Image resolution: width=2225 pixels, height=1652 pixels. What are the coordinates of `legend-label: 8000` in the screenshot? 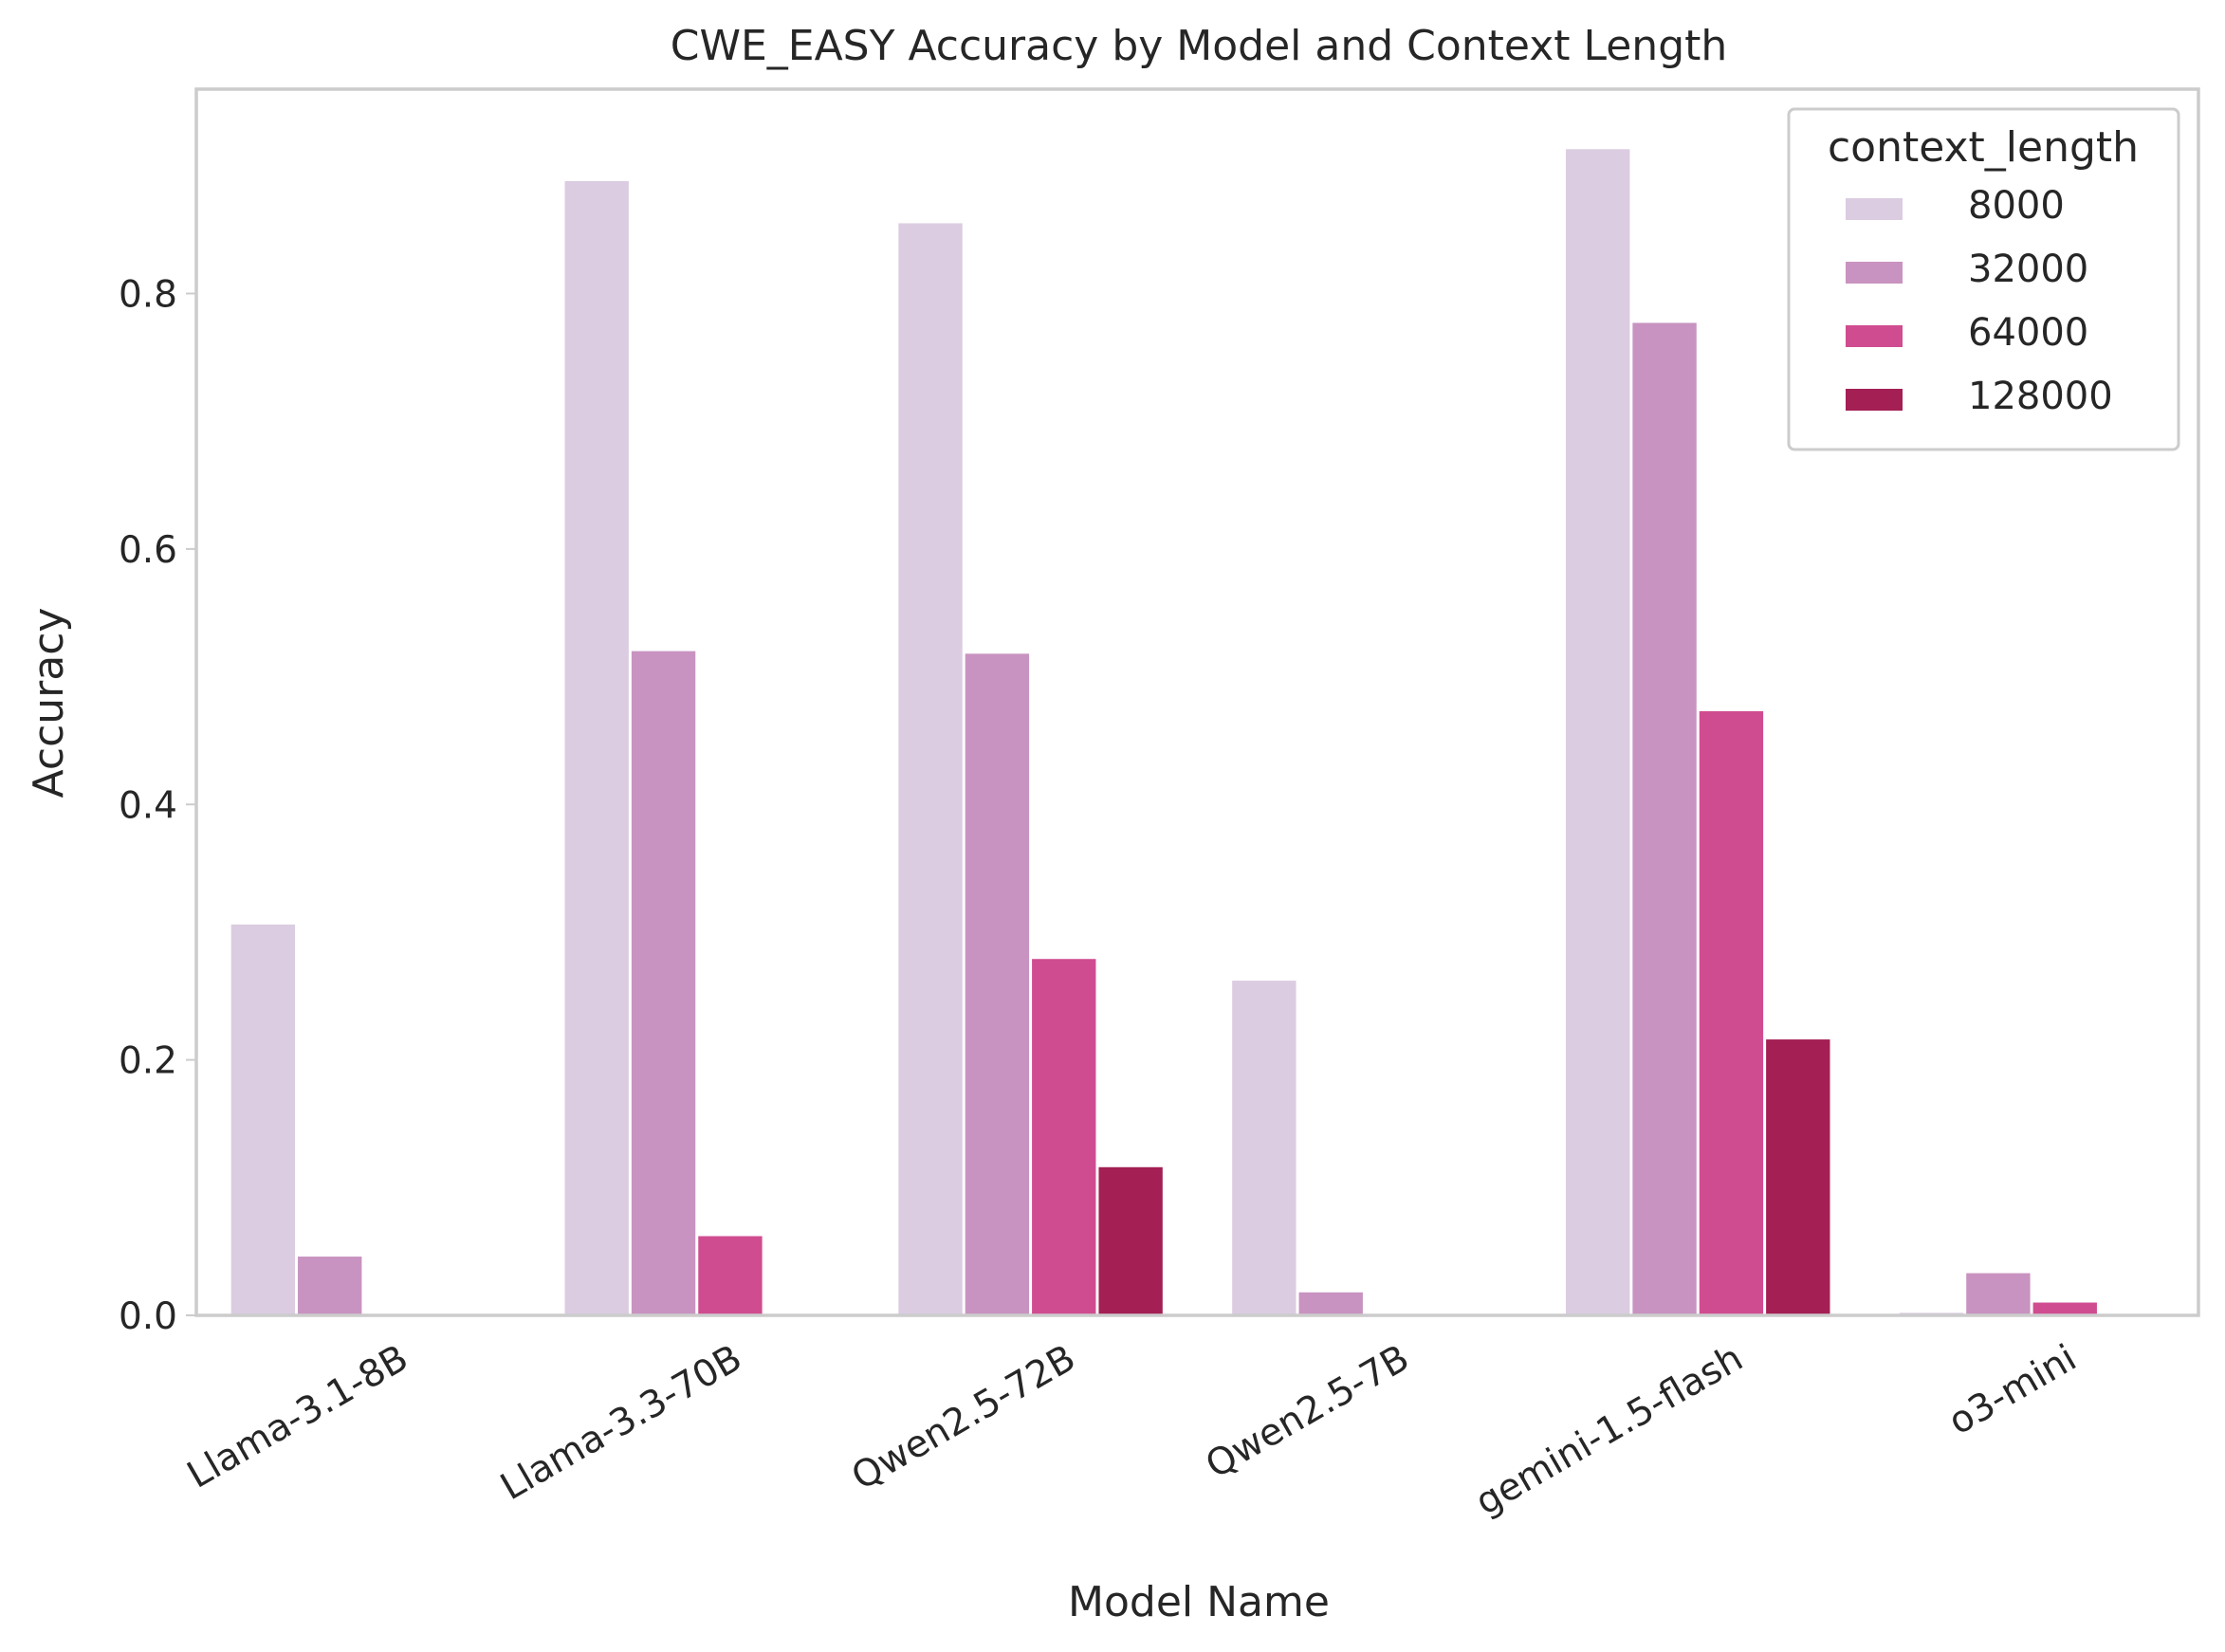 It's located at (2016, 206).